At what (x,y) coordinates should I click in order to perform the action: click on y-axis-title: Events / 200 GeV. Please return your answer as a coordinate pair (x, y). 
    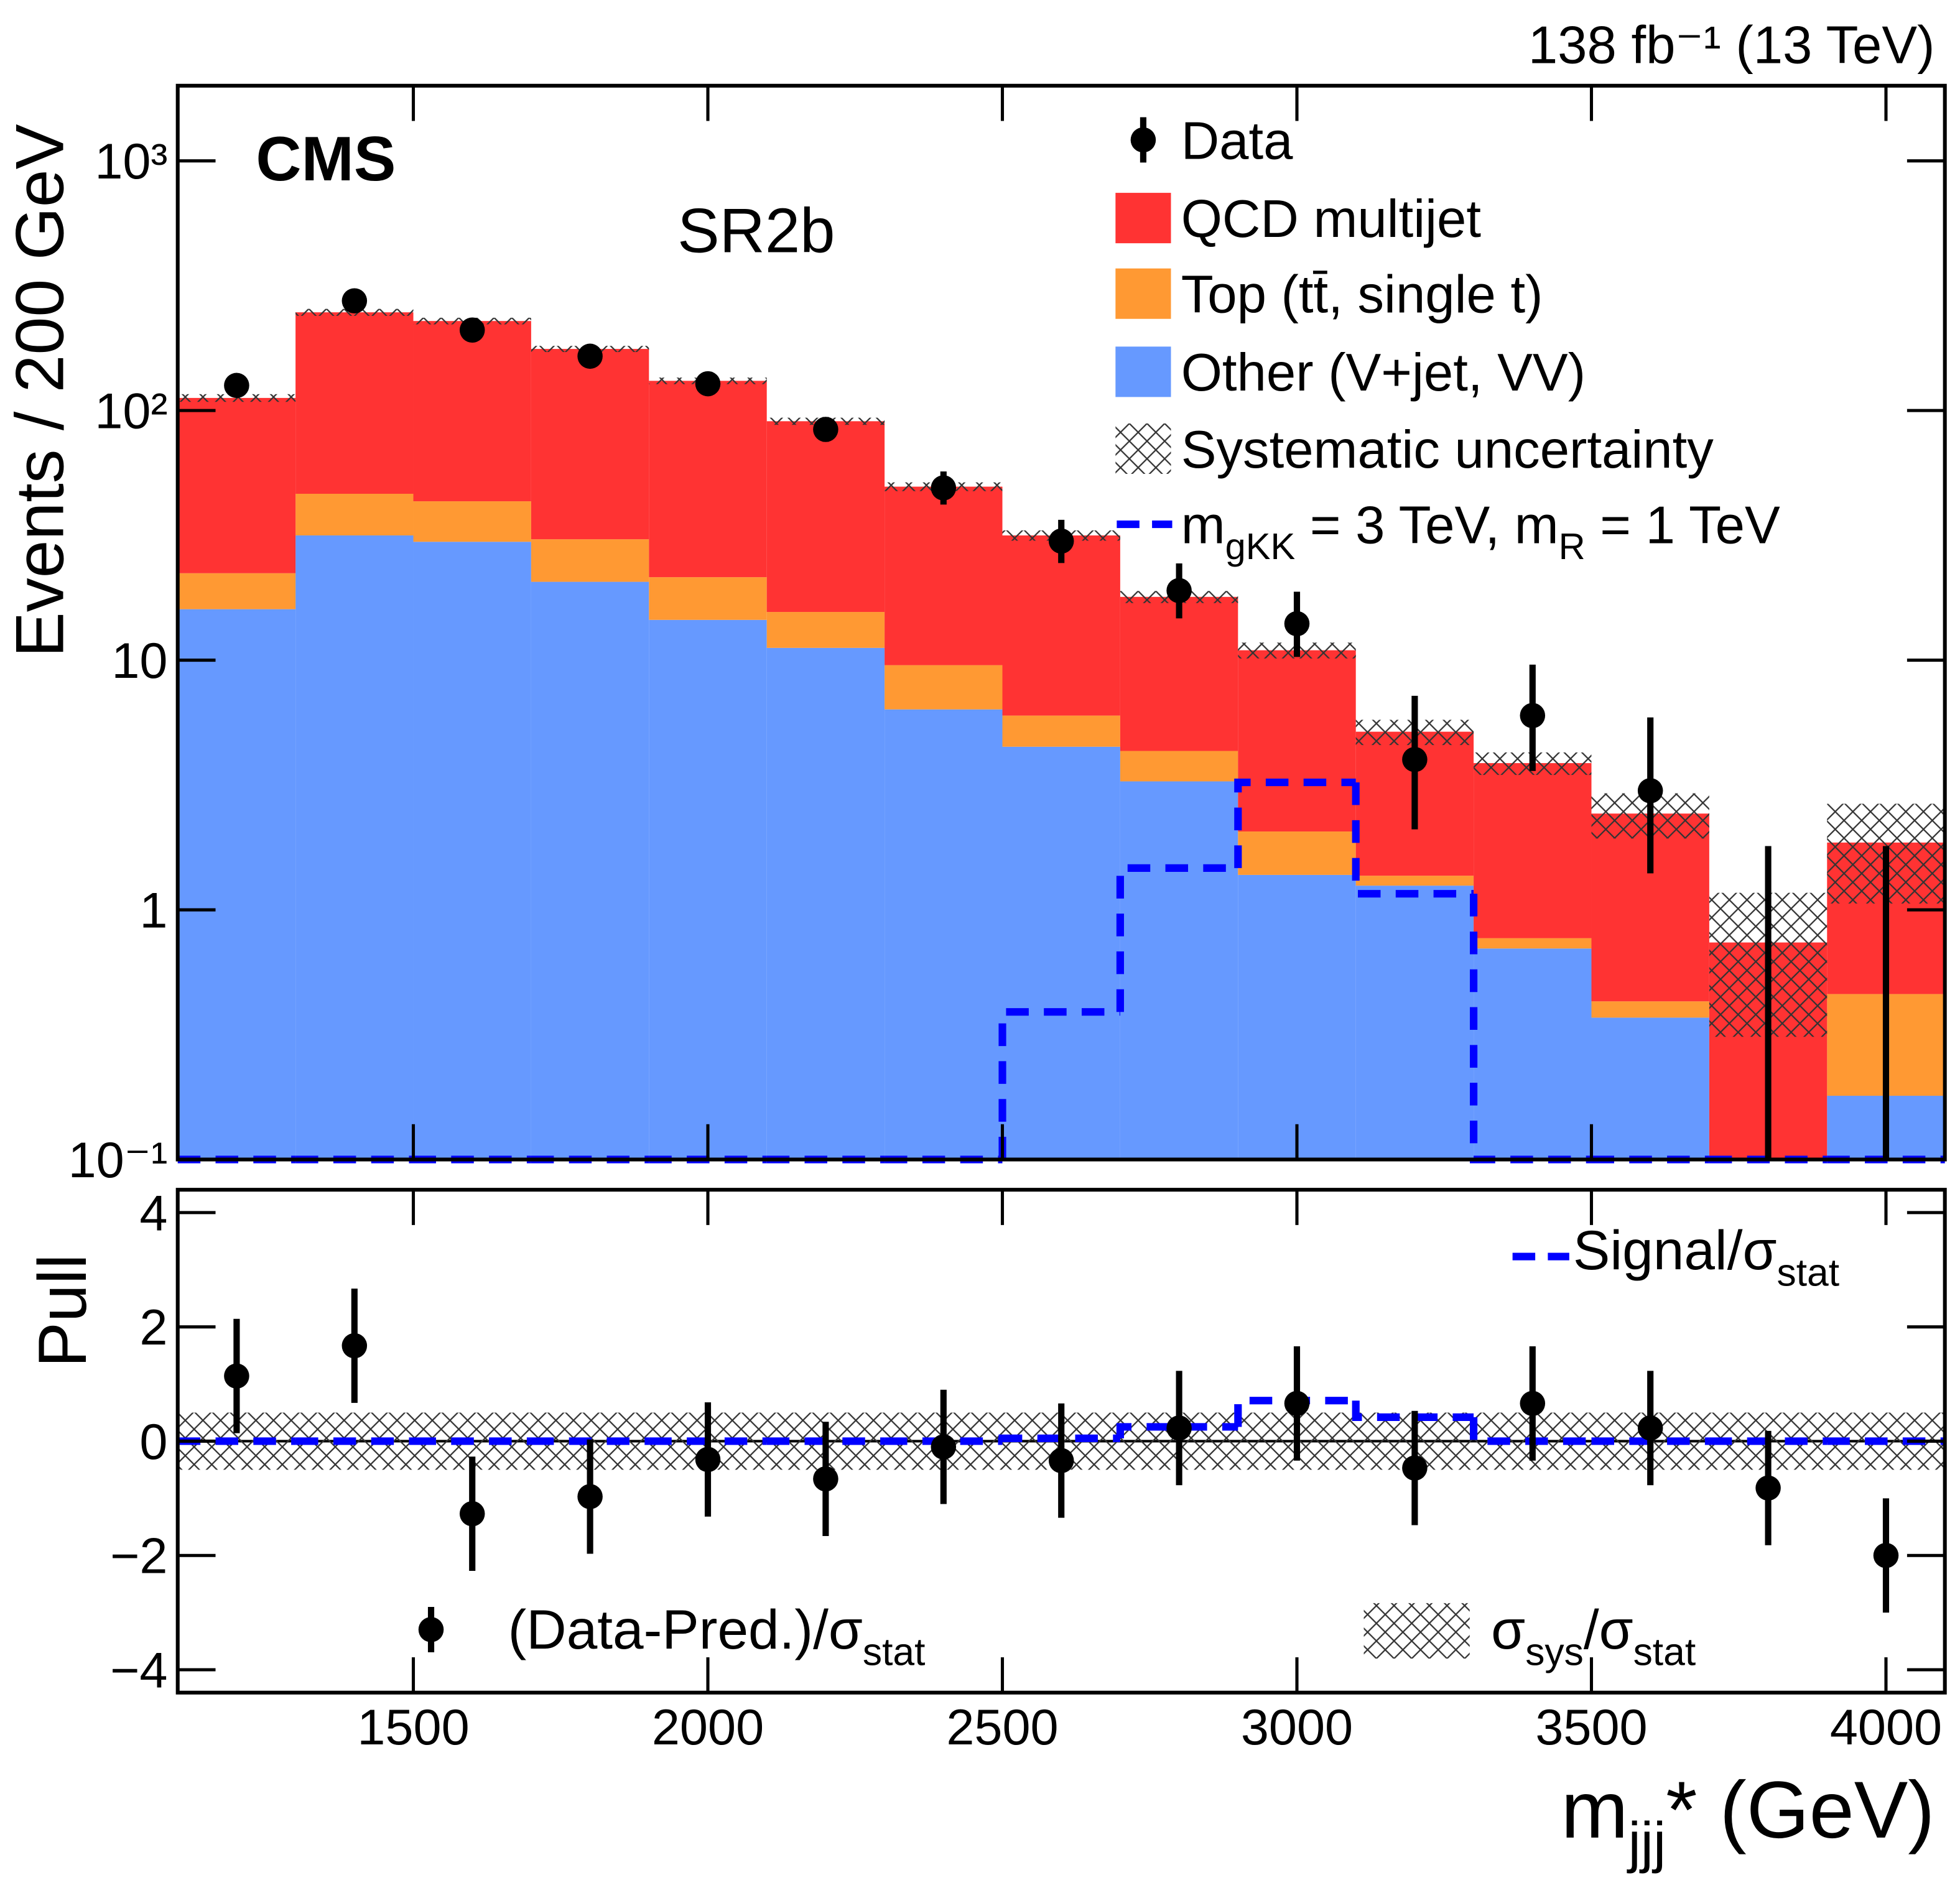
    Looking at the image, I should click on (40, 390).